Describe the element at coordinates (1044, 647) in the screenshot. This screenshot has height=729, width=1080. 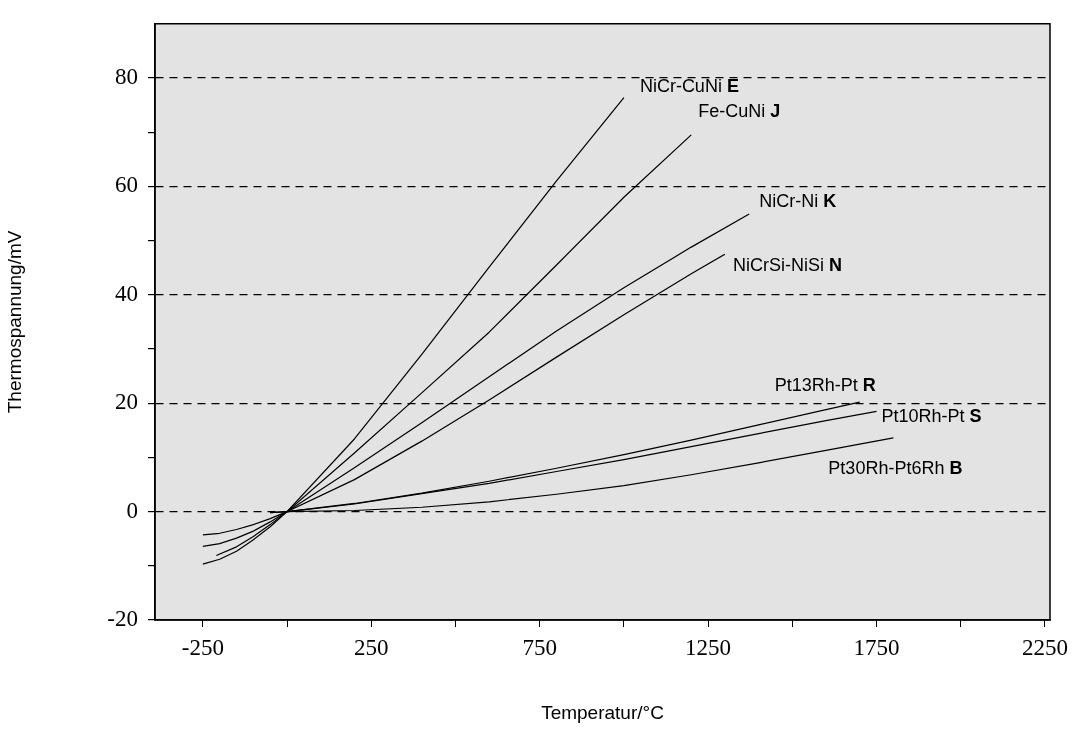
I see `x-tick-label: 2250` at that location.